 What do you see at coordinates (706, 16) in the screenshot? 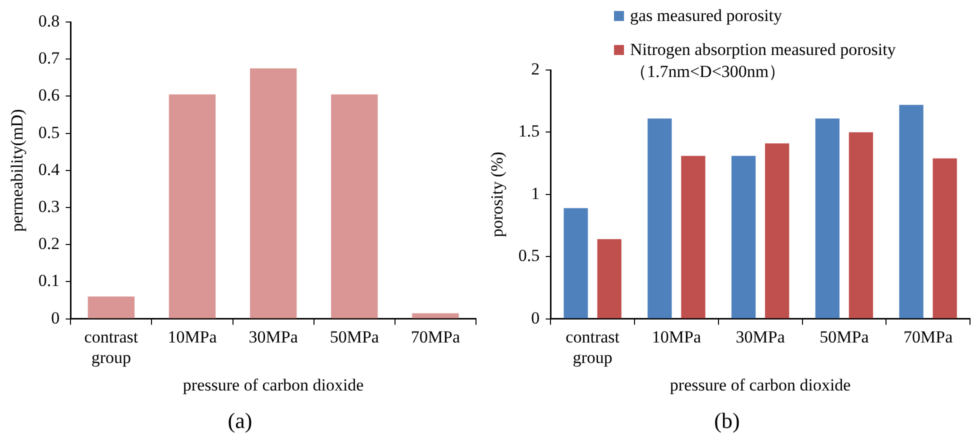
I see `legend-label: gas measured porosity` at bounding box center [706, 16].